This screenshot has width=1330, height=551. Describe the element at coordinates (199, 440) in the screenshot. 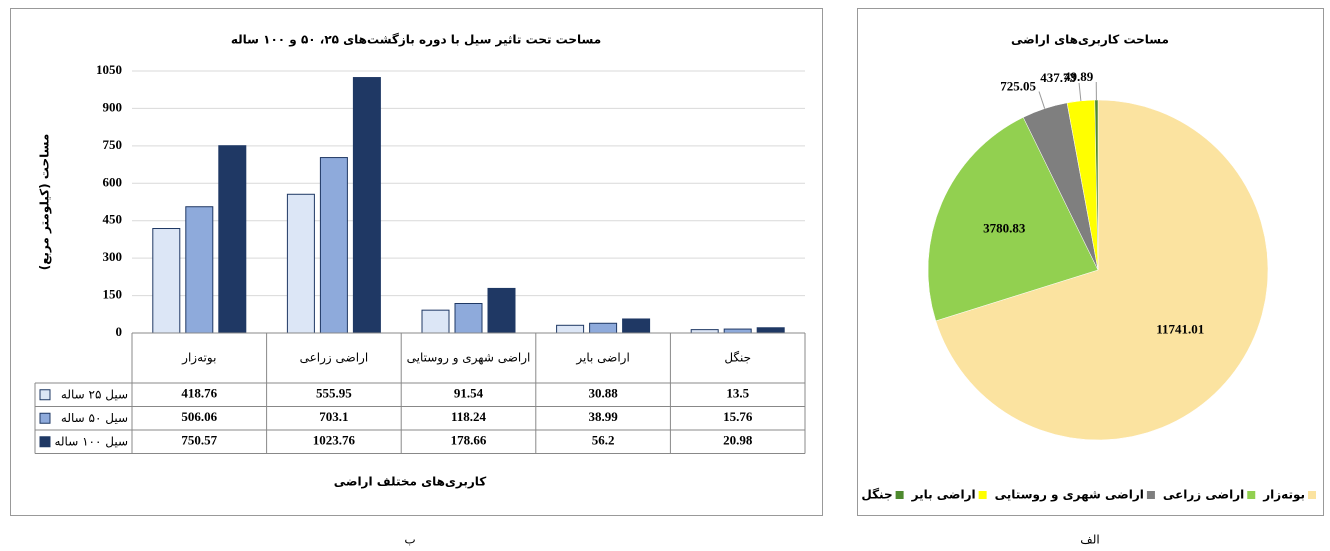

I see `table-value: 750.57` at that location.